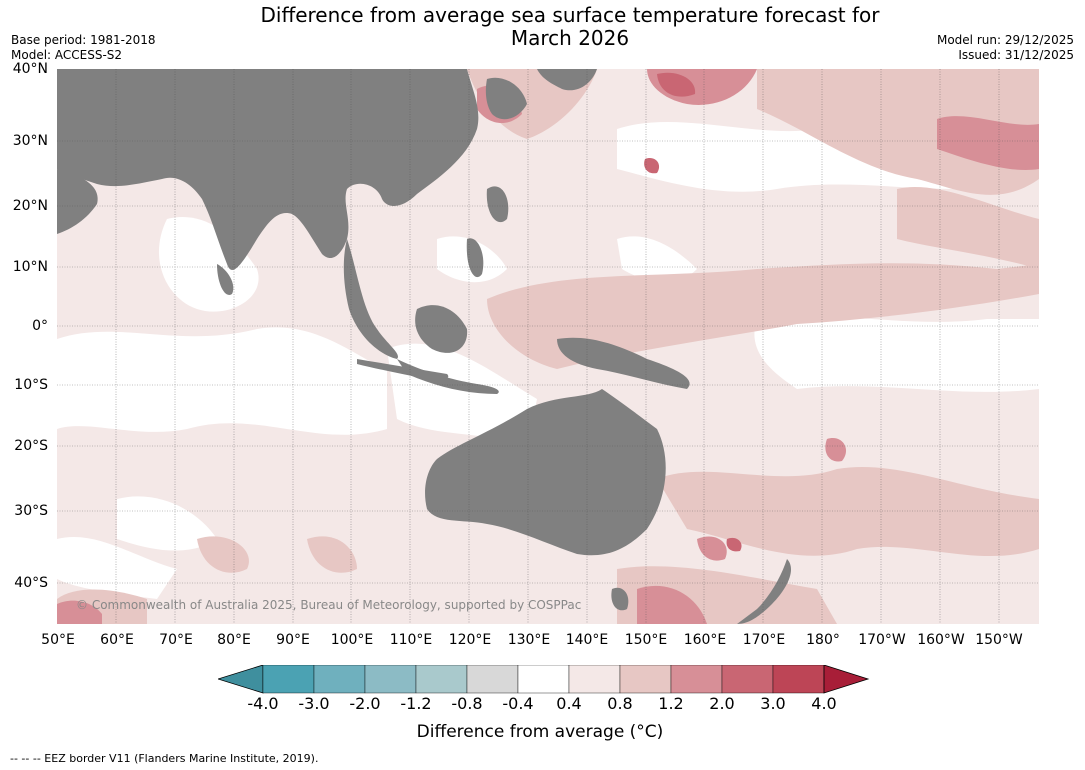 This screenshot has height=770, width=1085. What do you see at coordinates (31, 446) in the screenshot?
I see `lat-label: 20°S` at bounding box center [31, 446].